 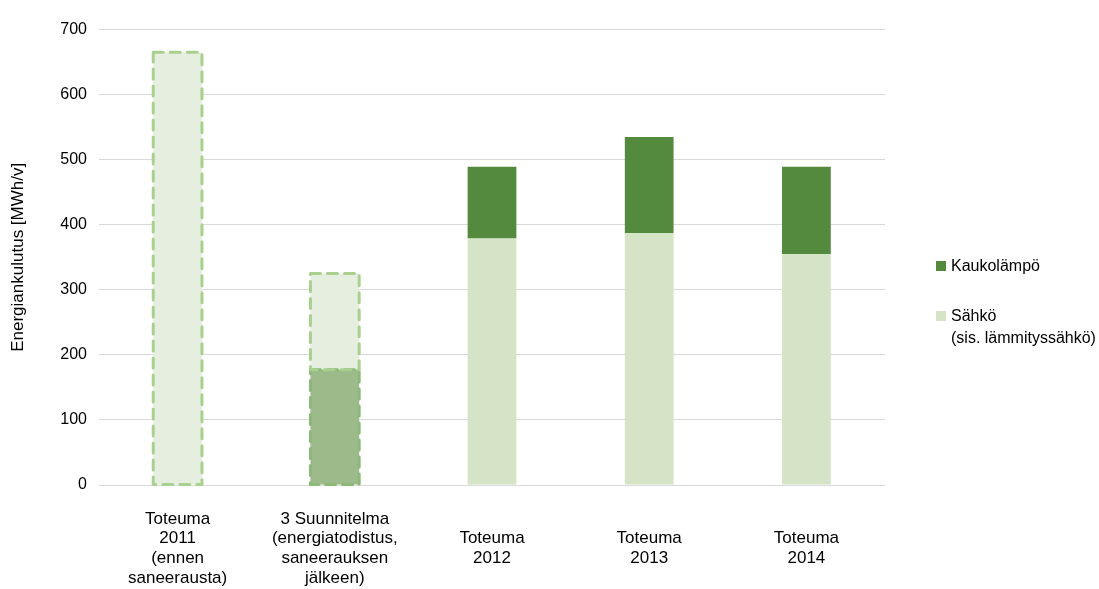 I want to click on y-tick-label: 400, so click(x=74, y=224).